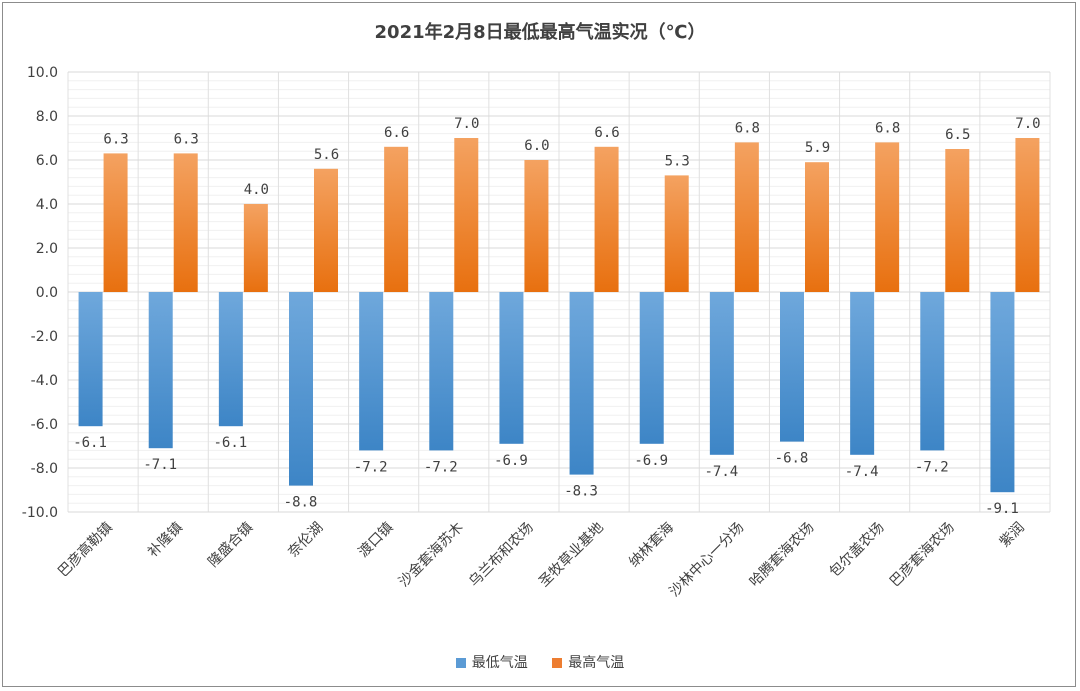 This screenshot has width=1080, height=691. I want to click on legend: 最低气温 最高气温, so click(540, 662).